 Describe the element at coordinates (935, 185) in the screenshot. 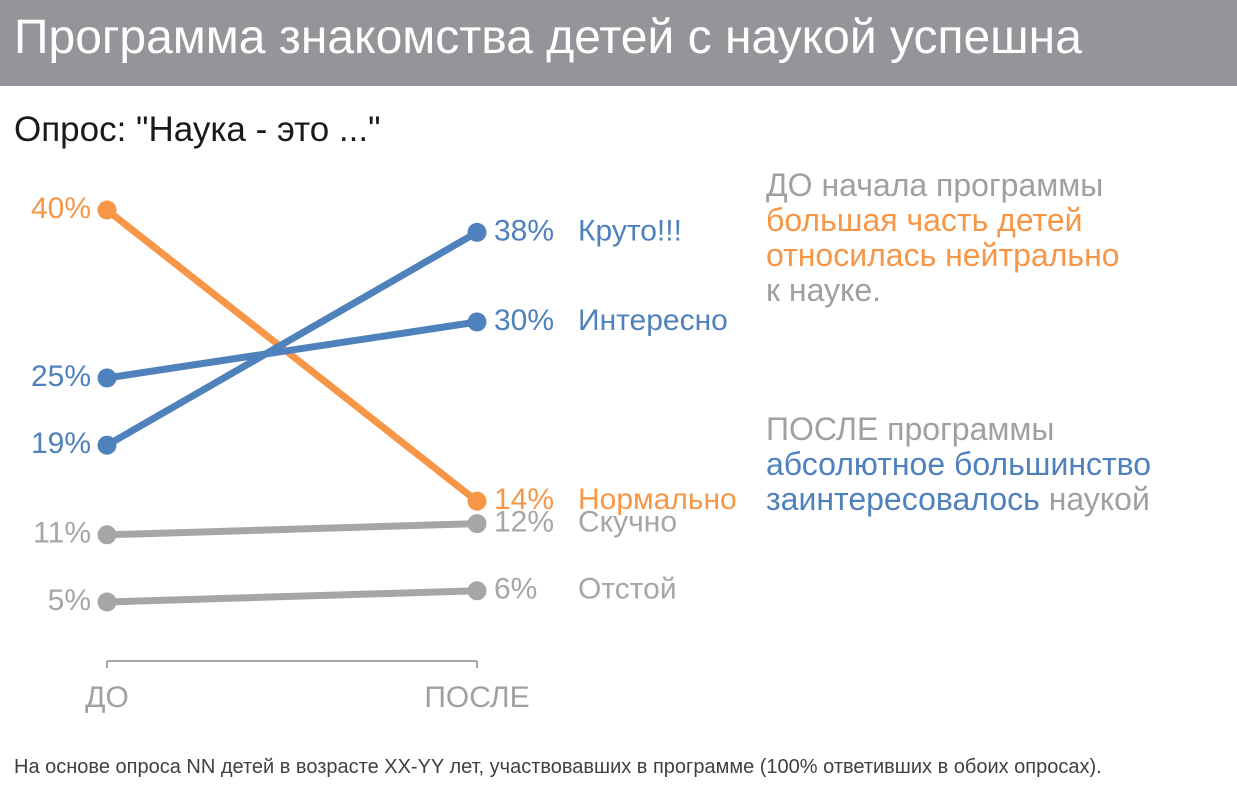

I see `before-note-line-1: ДО начала программы` at that location.